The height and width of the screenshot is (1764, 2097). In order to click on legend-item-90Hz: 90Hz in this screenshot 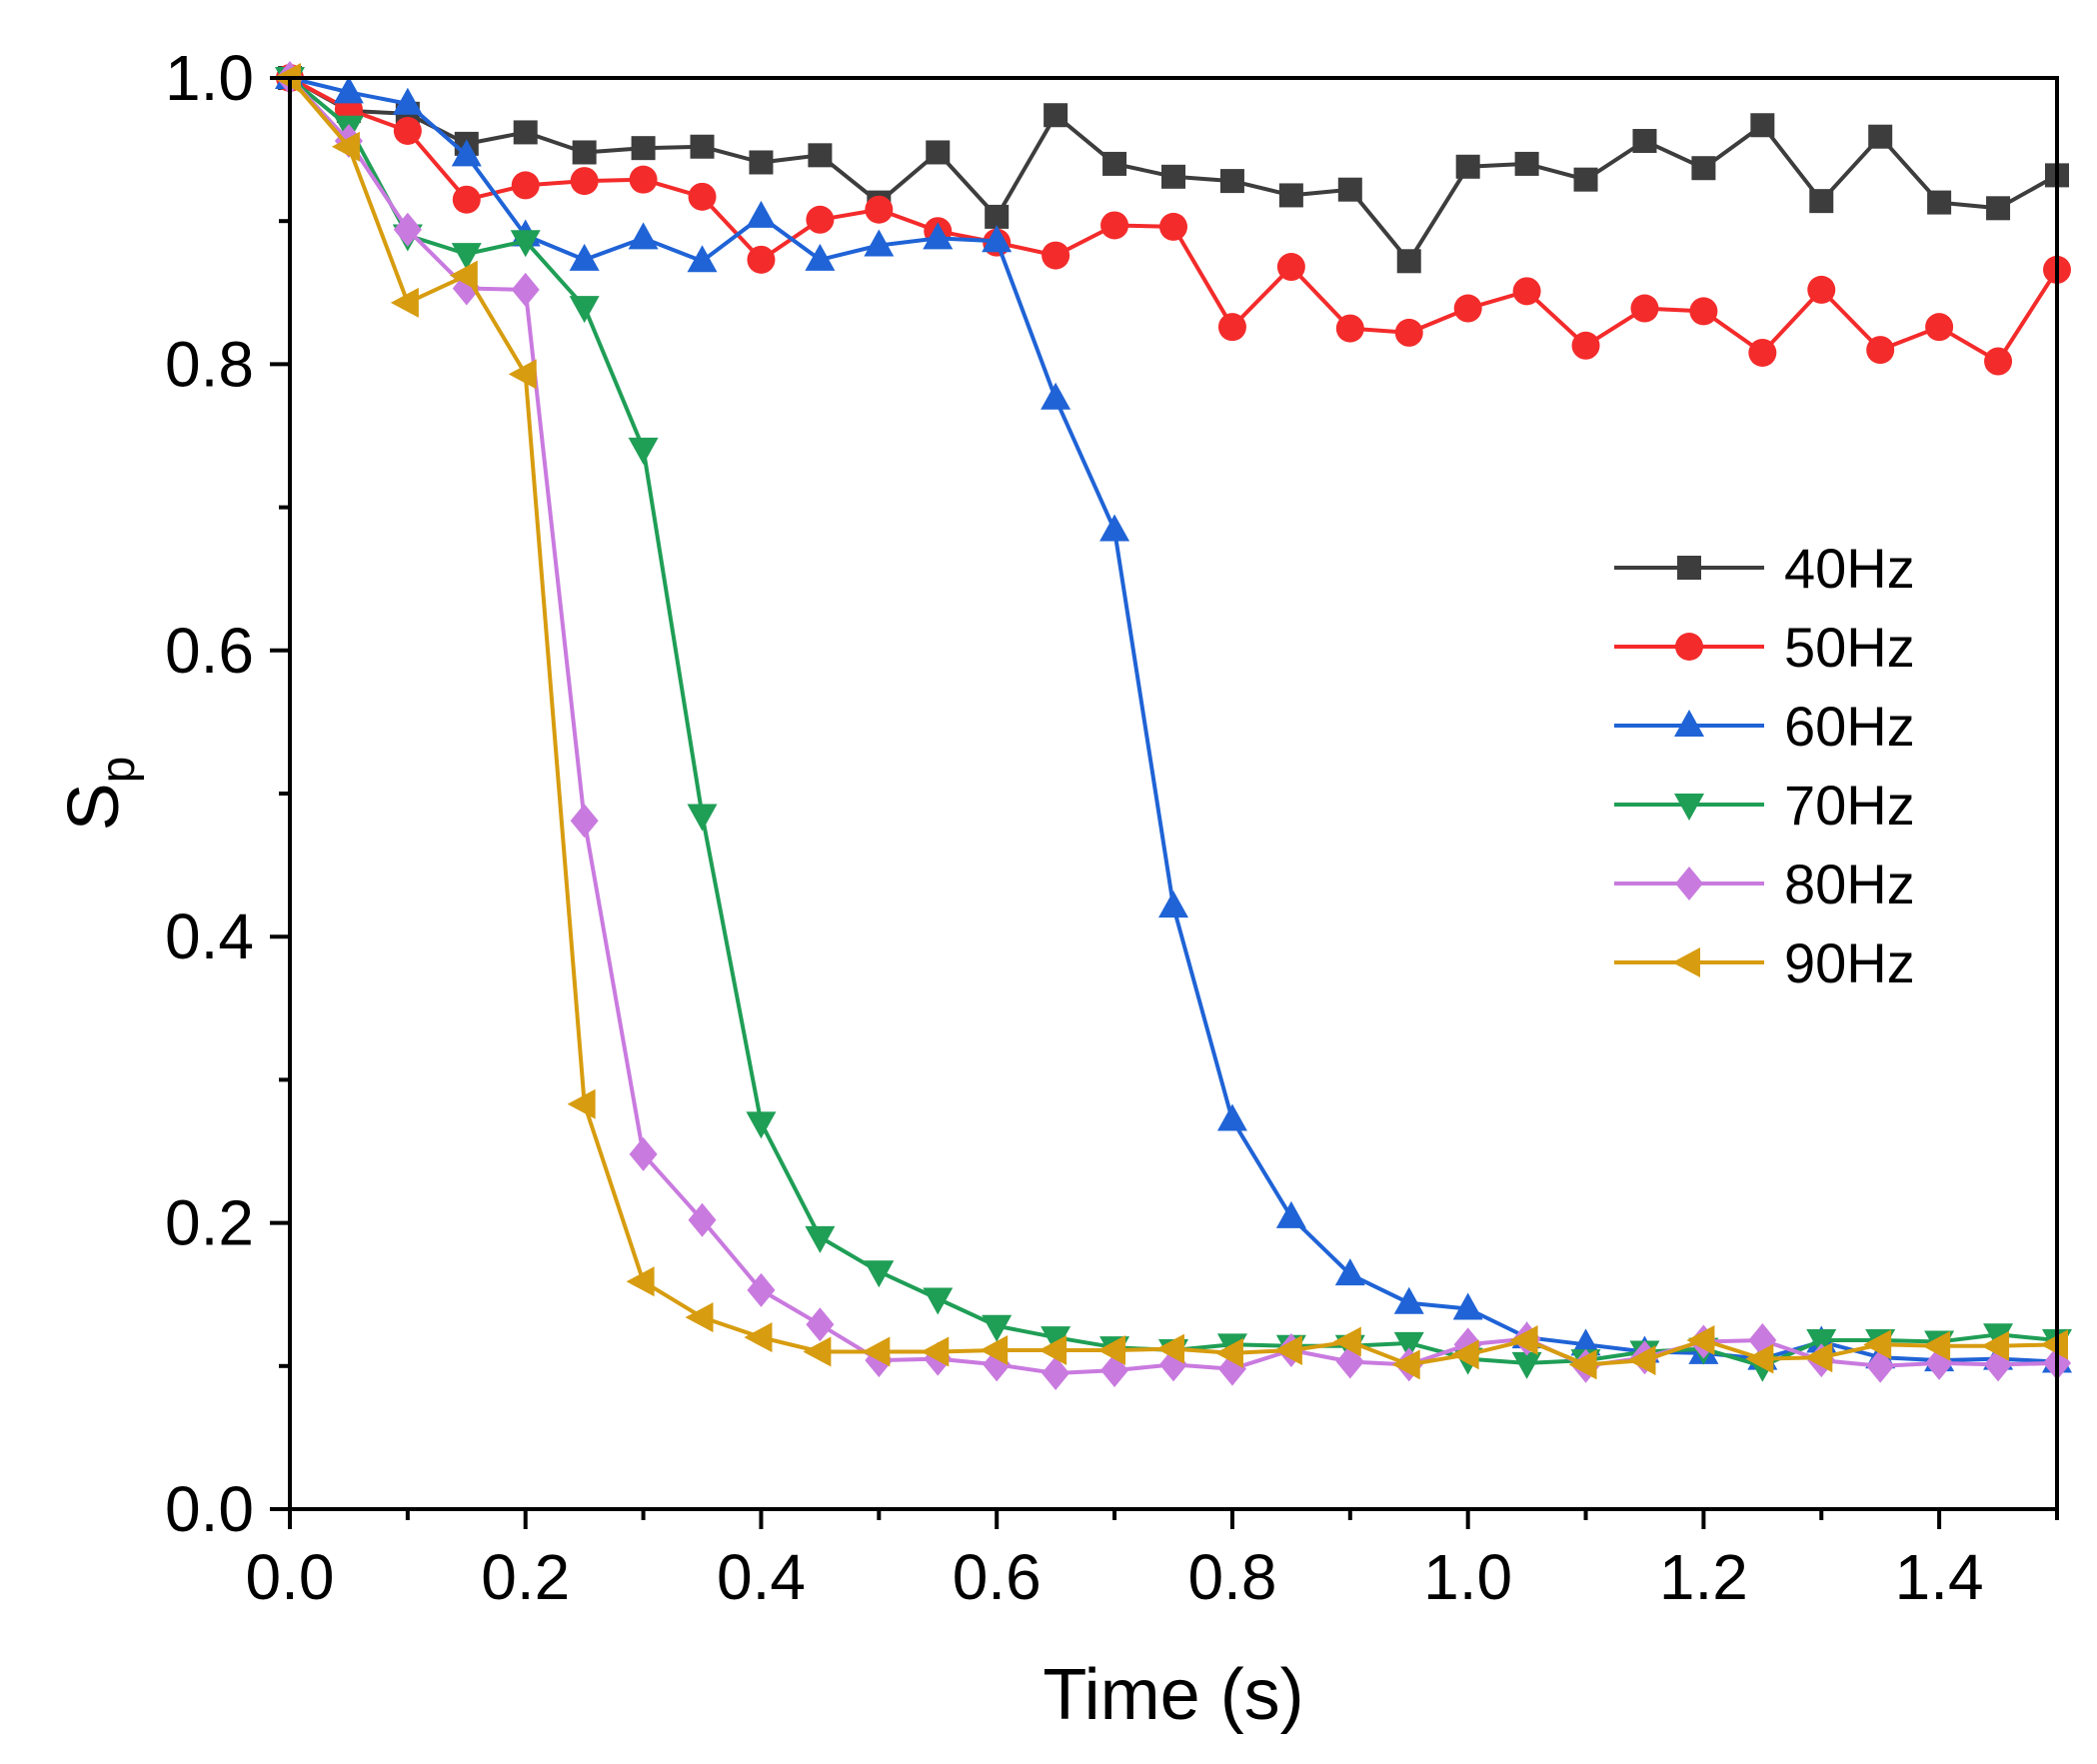, I will do `click(1764, 963)`.